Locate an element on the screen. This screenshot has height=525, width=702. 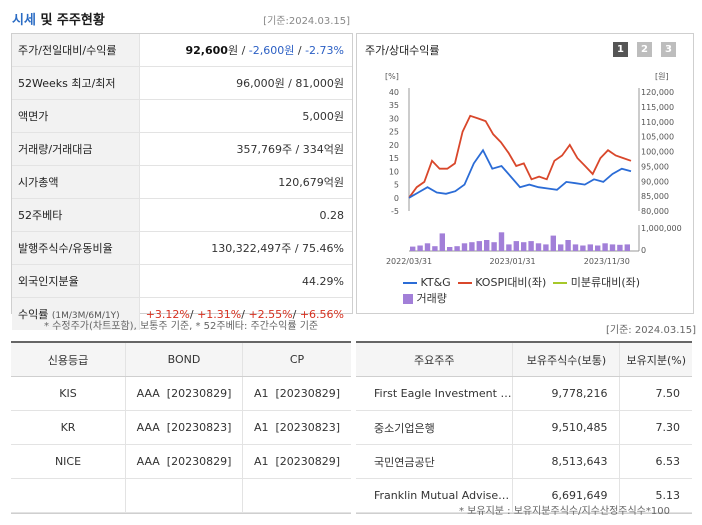
legend-item-market: 미분류대비(좌) is located at coordinates (596, 282).